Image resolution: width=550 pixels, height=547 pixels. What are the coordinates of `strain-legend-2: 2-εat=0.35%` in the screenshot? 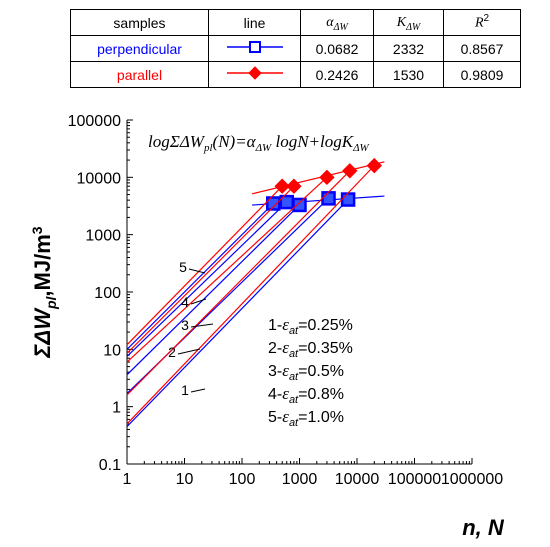 It's located at (310, 349).